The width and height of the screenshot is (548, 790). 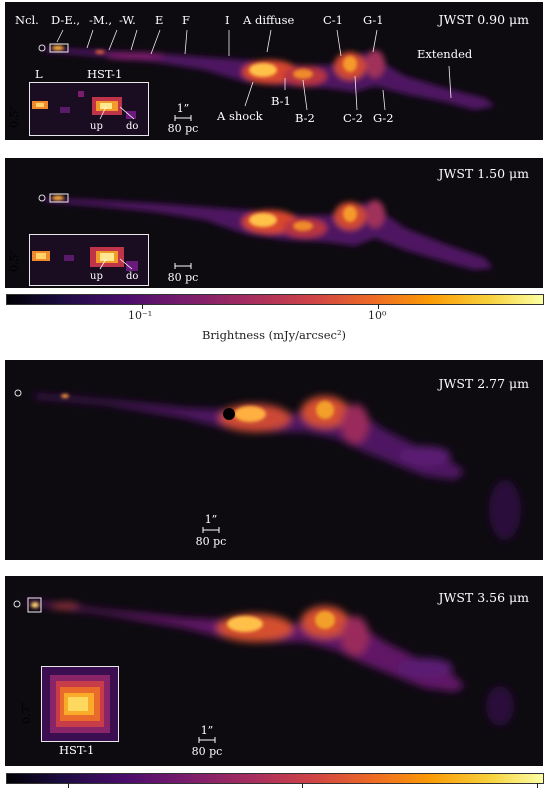 I want to click on label-d-m: -M.,, so click(x=100, y=20).